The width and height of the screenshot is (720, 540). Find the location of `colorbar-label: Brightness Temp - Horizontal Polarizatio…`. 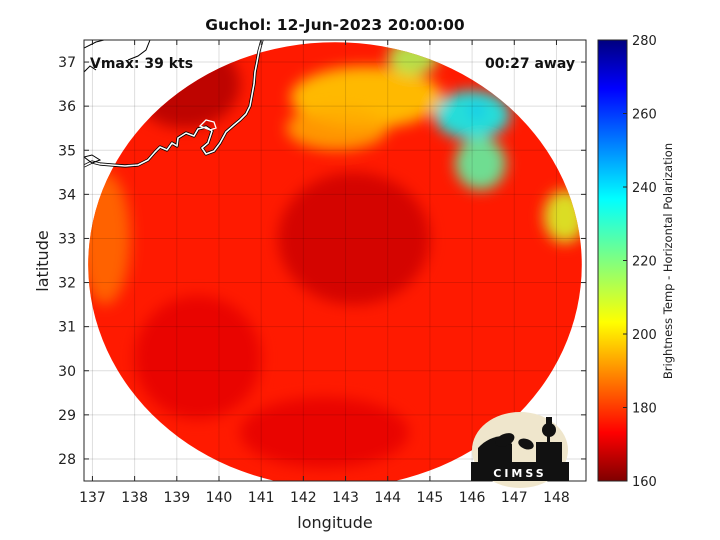

colorbar-label: Brightness Temp - Horizontal Polarizatio… is located at coordinates (668, 261).